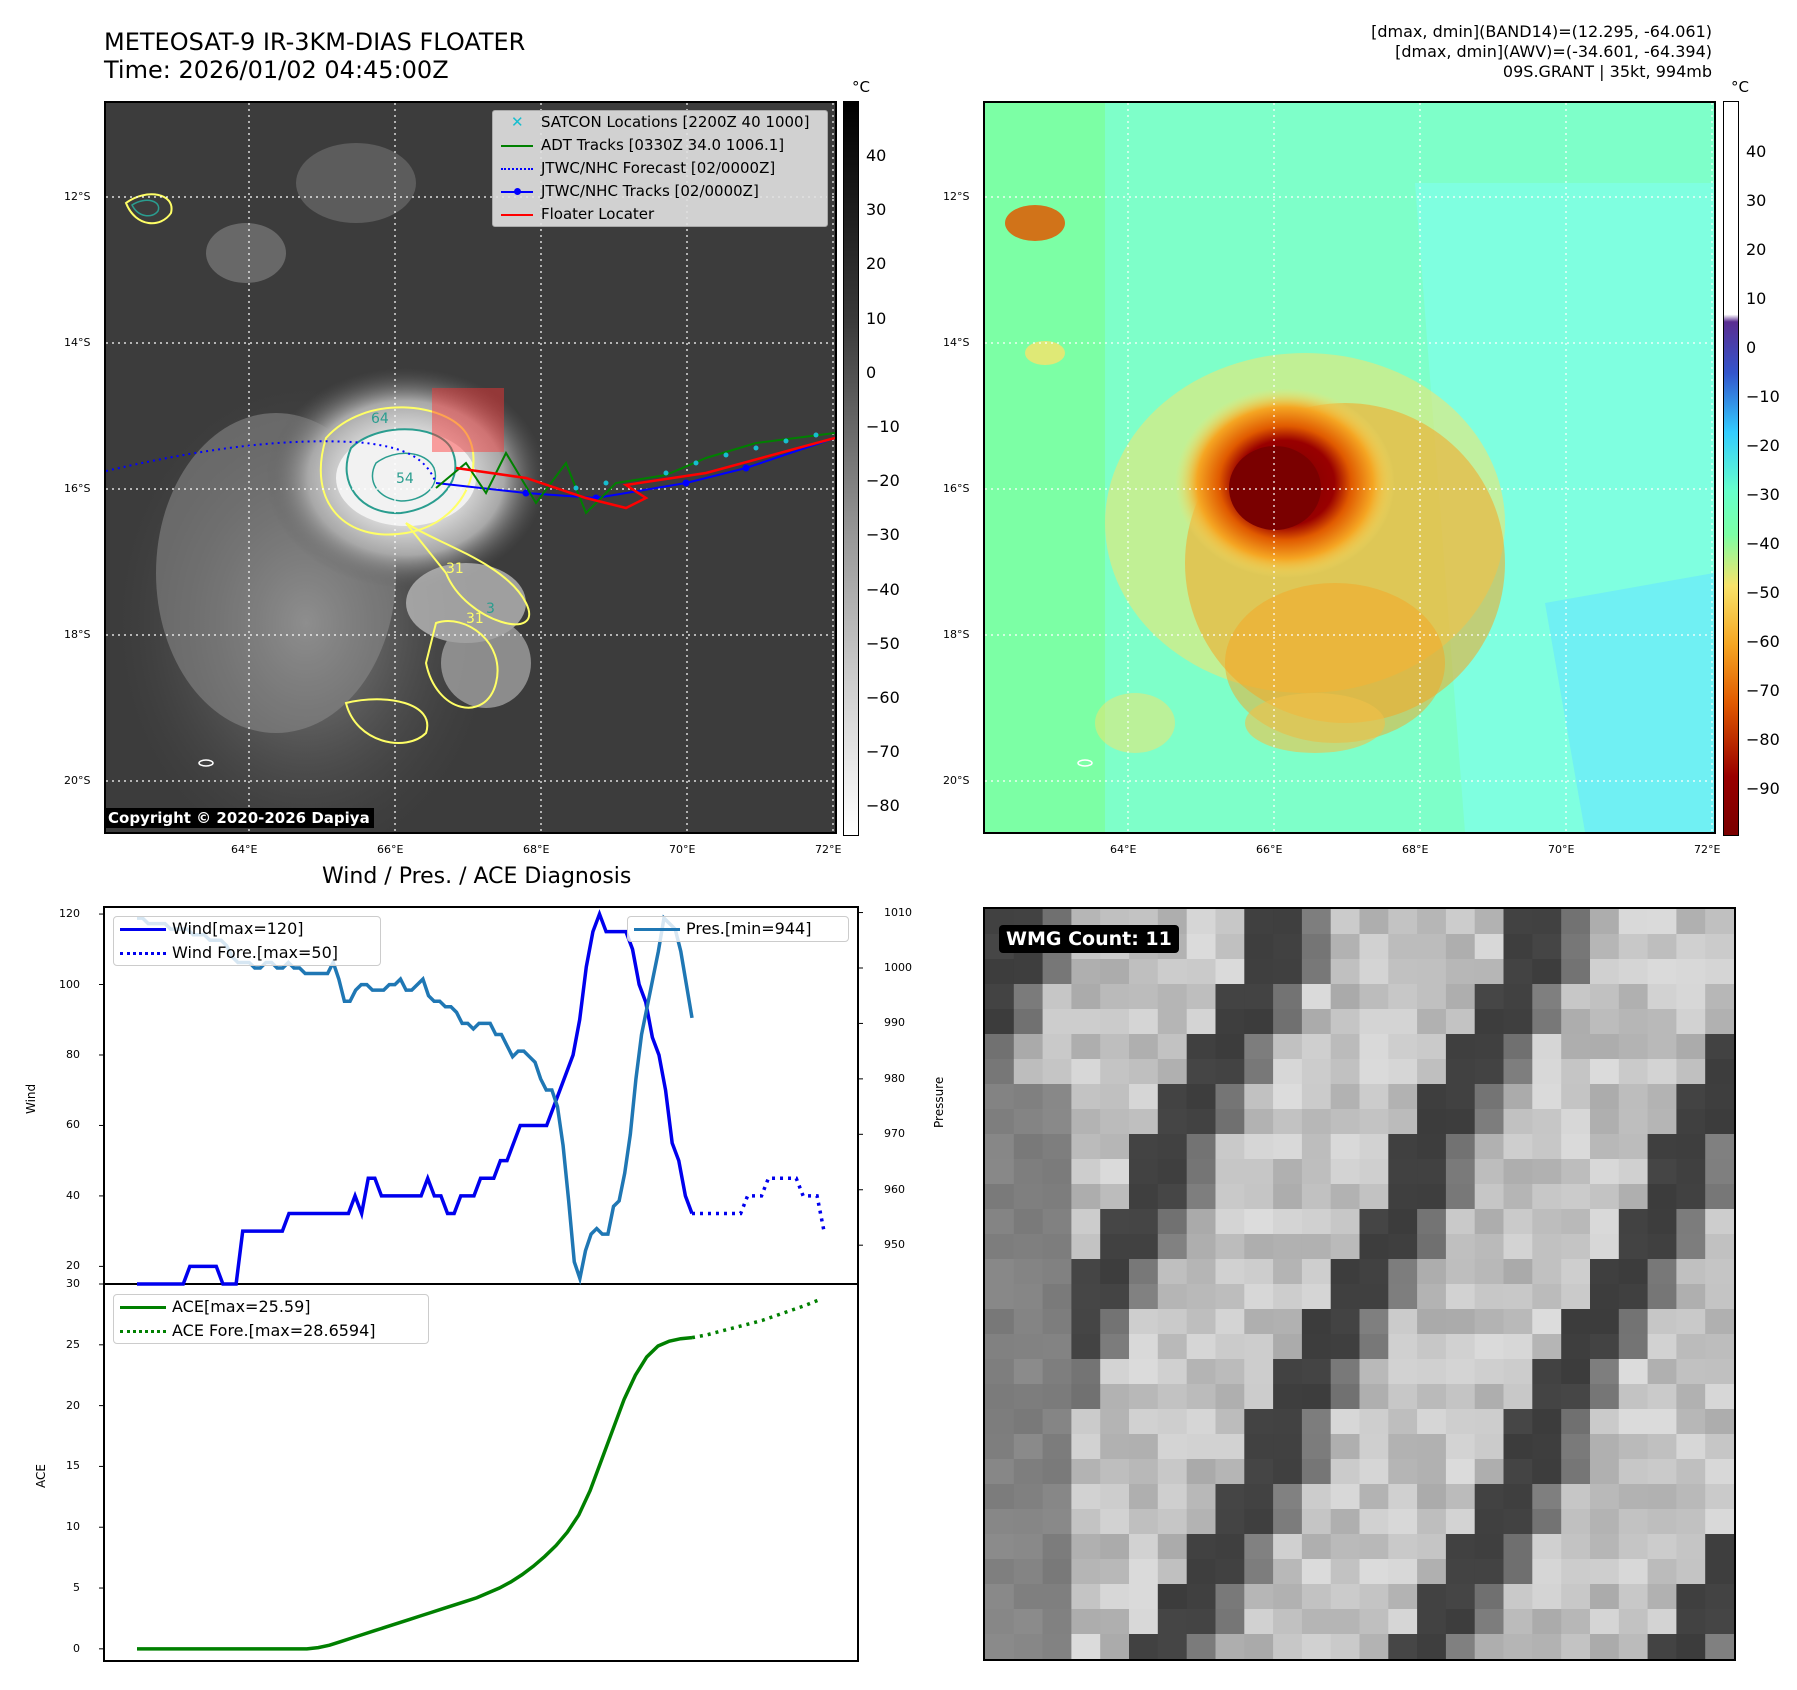  I want to click on wmg-count-badge: WMG Count: 11, so click(1089, 939).